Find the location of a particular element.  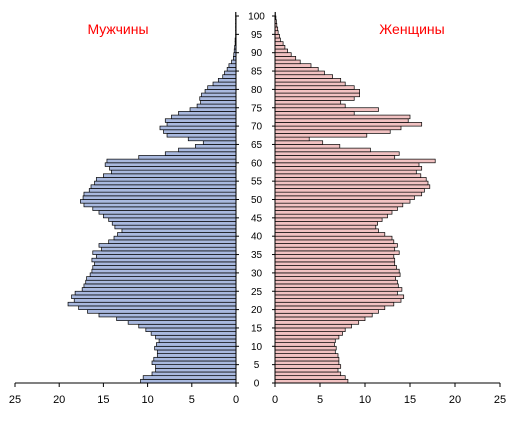

right-x-tick-label: 15 is located at coordinates (410, 400).